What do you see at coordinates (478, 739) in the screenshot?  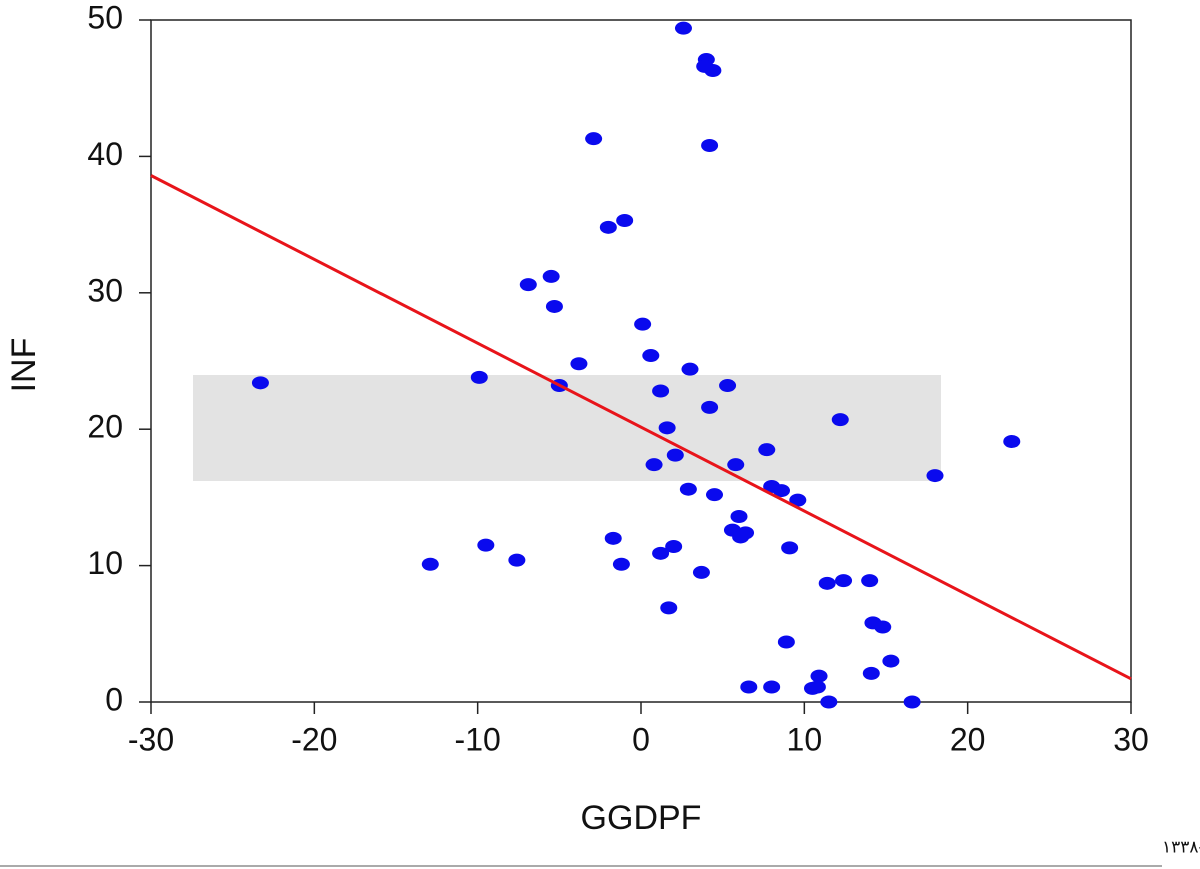 I see `x-tick-label: -10` at bounding box center [478, 739].